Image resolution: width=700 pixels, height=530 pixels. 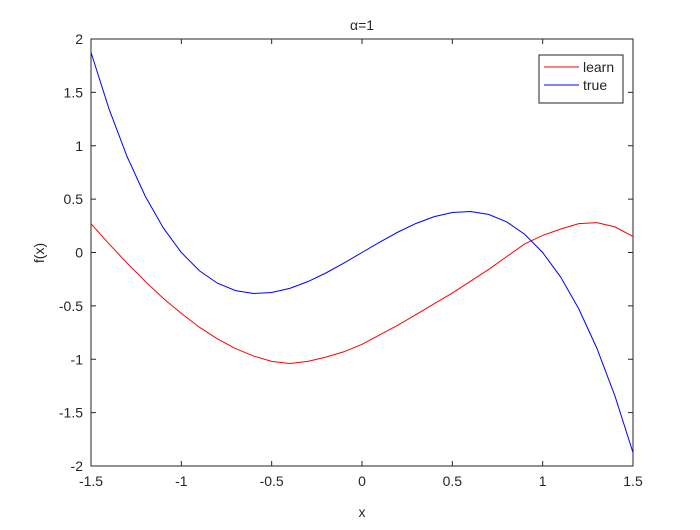 I want to click on y-tick-label: -0.5, so click(x=71, y=306).